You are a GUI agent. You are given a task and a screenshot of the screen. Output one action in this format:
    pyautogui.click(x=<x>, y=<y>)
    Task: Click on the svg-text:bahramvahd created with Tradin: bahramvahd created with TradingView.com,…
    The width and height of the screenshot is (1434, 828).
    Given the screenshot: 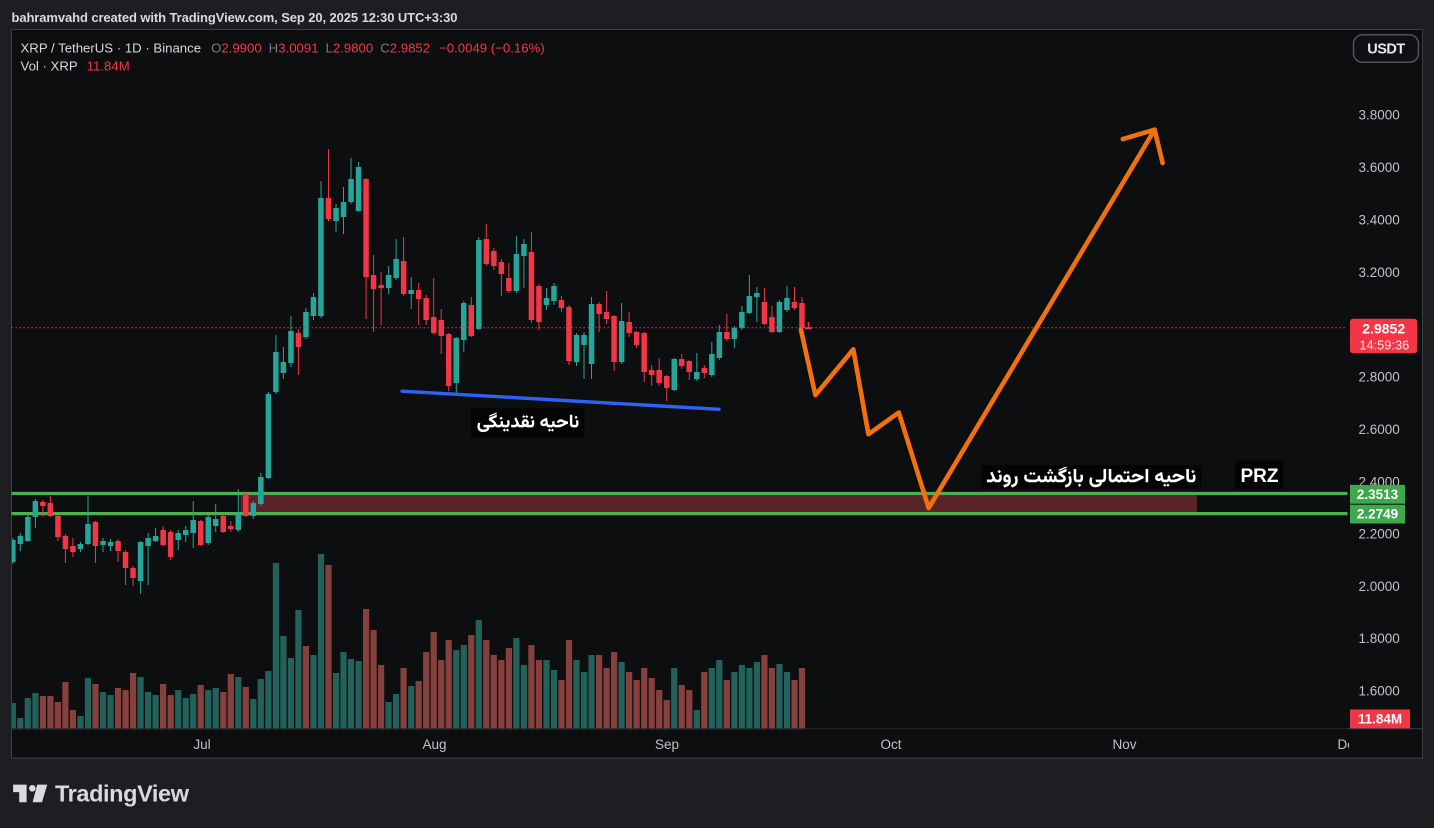 What is the action you would take?
    pyautogui.click(x=235, y=17)
    